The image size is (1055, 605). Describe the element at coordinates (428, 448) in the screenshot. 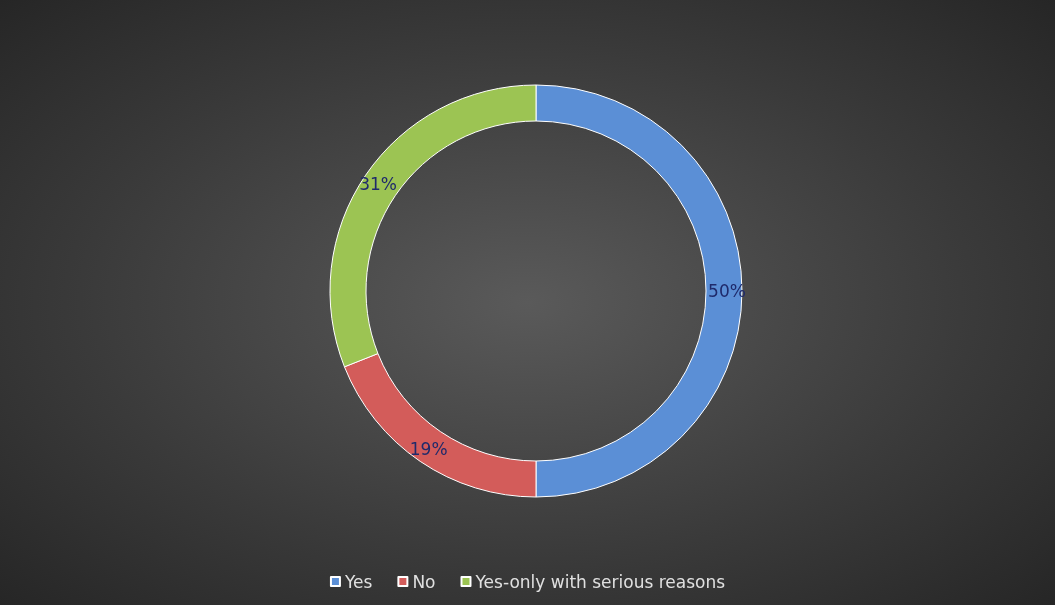

I see `data-label: 19%` at that location.